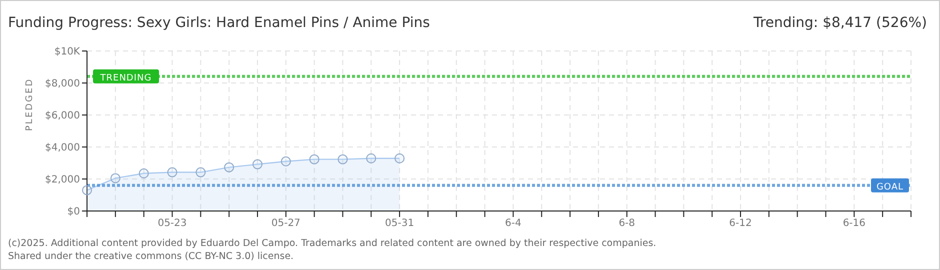 The image size is (940, 270). What do you see at coordinates (73, 212) in the screenshot?
I see `y-tick-label: $0` at bounding box center [73, 212].